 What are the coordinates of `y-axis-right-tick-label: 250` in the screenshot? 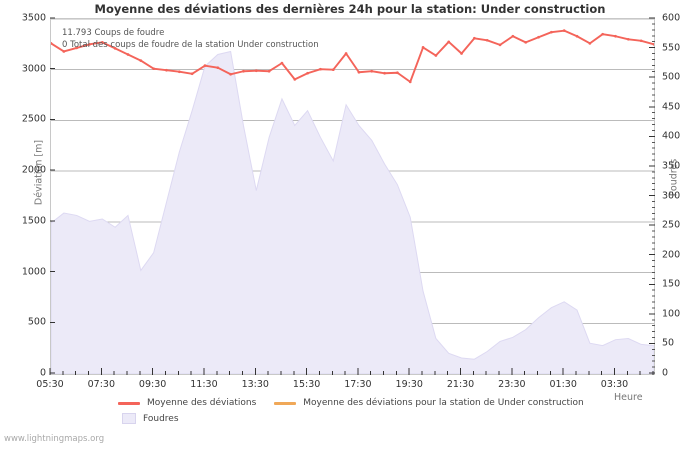 It's located at (671, 225).